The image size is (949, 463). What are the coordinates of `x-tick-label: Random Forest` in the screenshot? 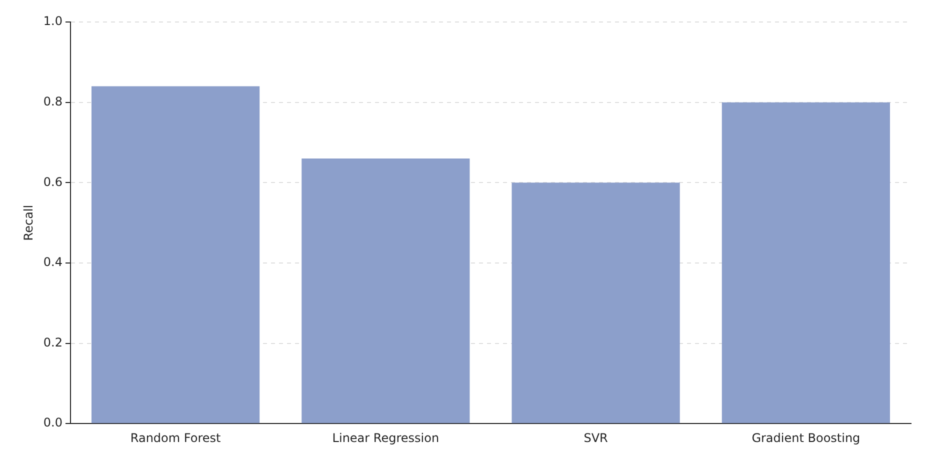 It's located at (175, 437).